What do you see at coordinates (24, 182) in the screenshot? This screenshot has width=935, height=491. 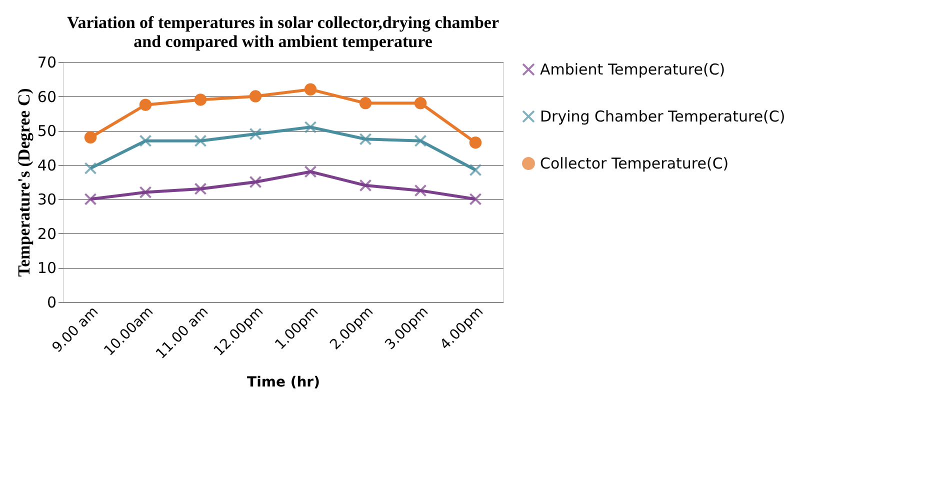 I see `y-axis-title: Temperature's (Degree C)` at bounding box center [24, 182].